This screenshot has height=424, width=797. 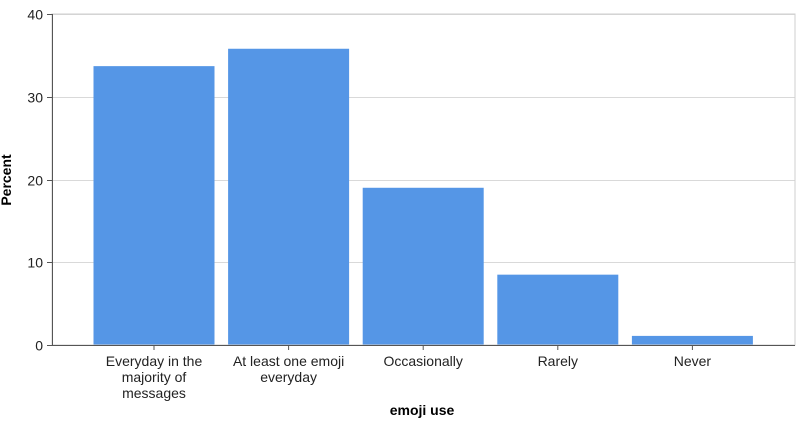 I want to click on y-tick-label: 10, so click(x=35, y=263).